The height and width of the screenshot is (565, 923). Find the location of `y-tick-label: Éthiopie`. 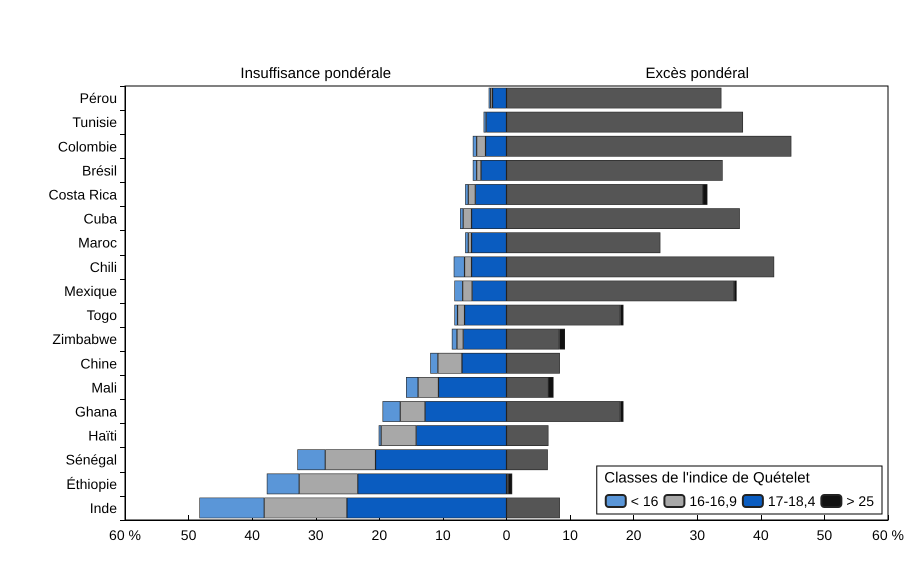

y-tick-label: Éthiopie is located at coordinates (92, 484).